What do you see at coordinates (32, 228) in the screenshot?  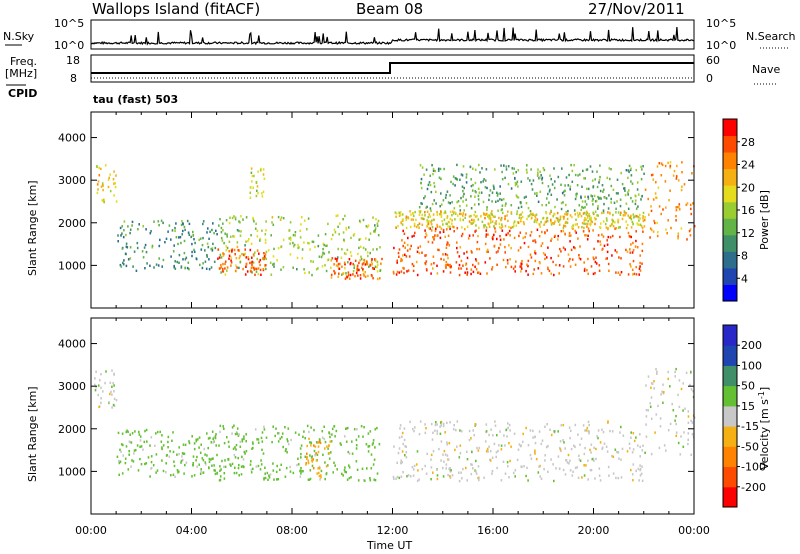 I see `power-ylabel: Slant Range [km]` at bounding box center [32, 228].